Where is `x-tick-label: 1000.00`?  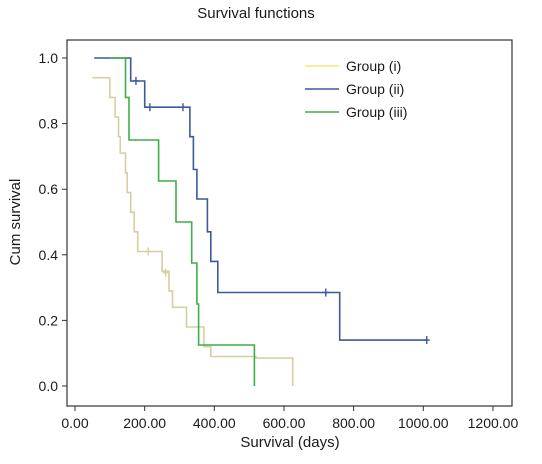
x-tick-label: 1000.00 is located at coordinates (423, 423).